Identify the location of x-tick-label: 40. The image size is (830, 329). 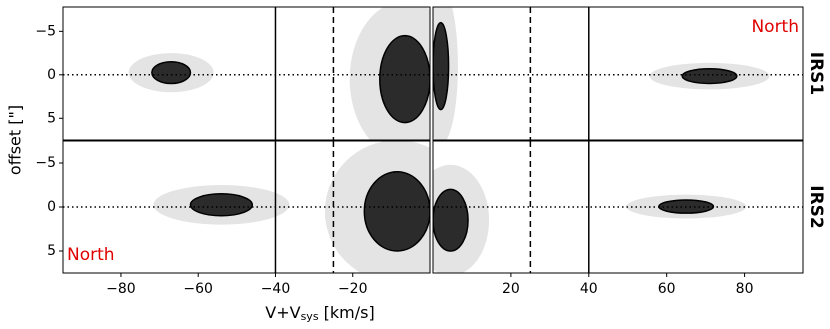
(589, 289).